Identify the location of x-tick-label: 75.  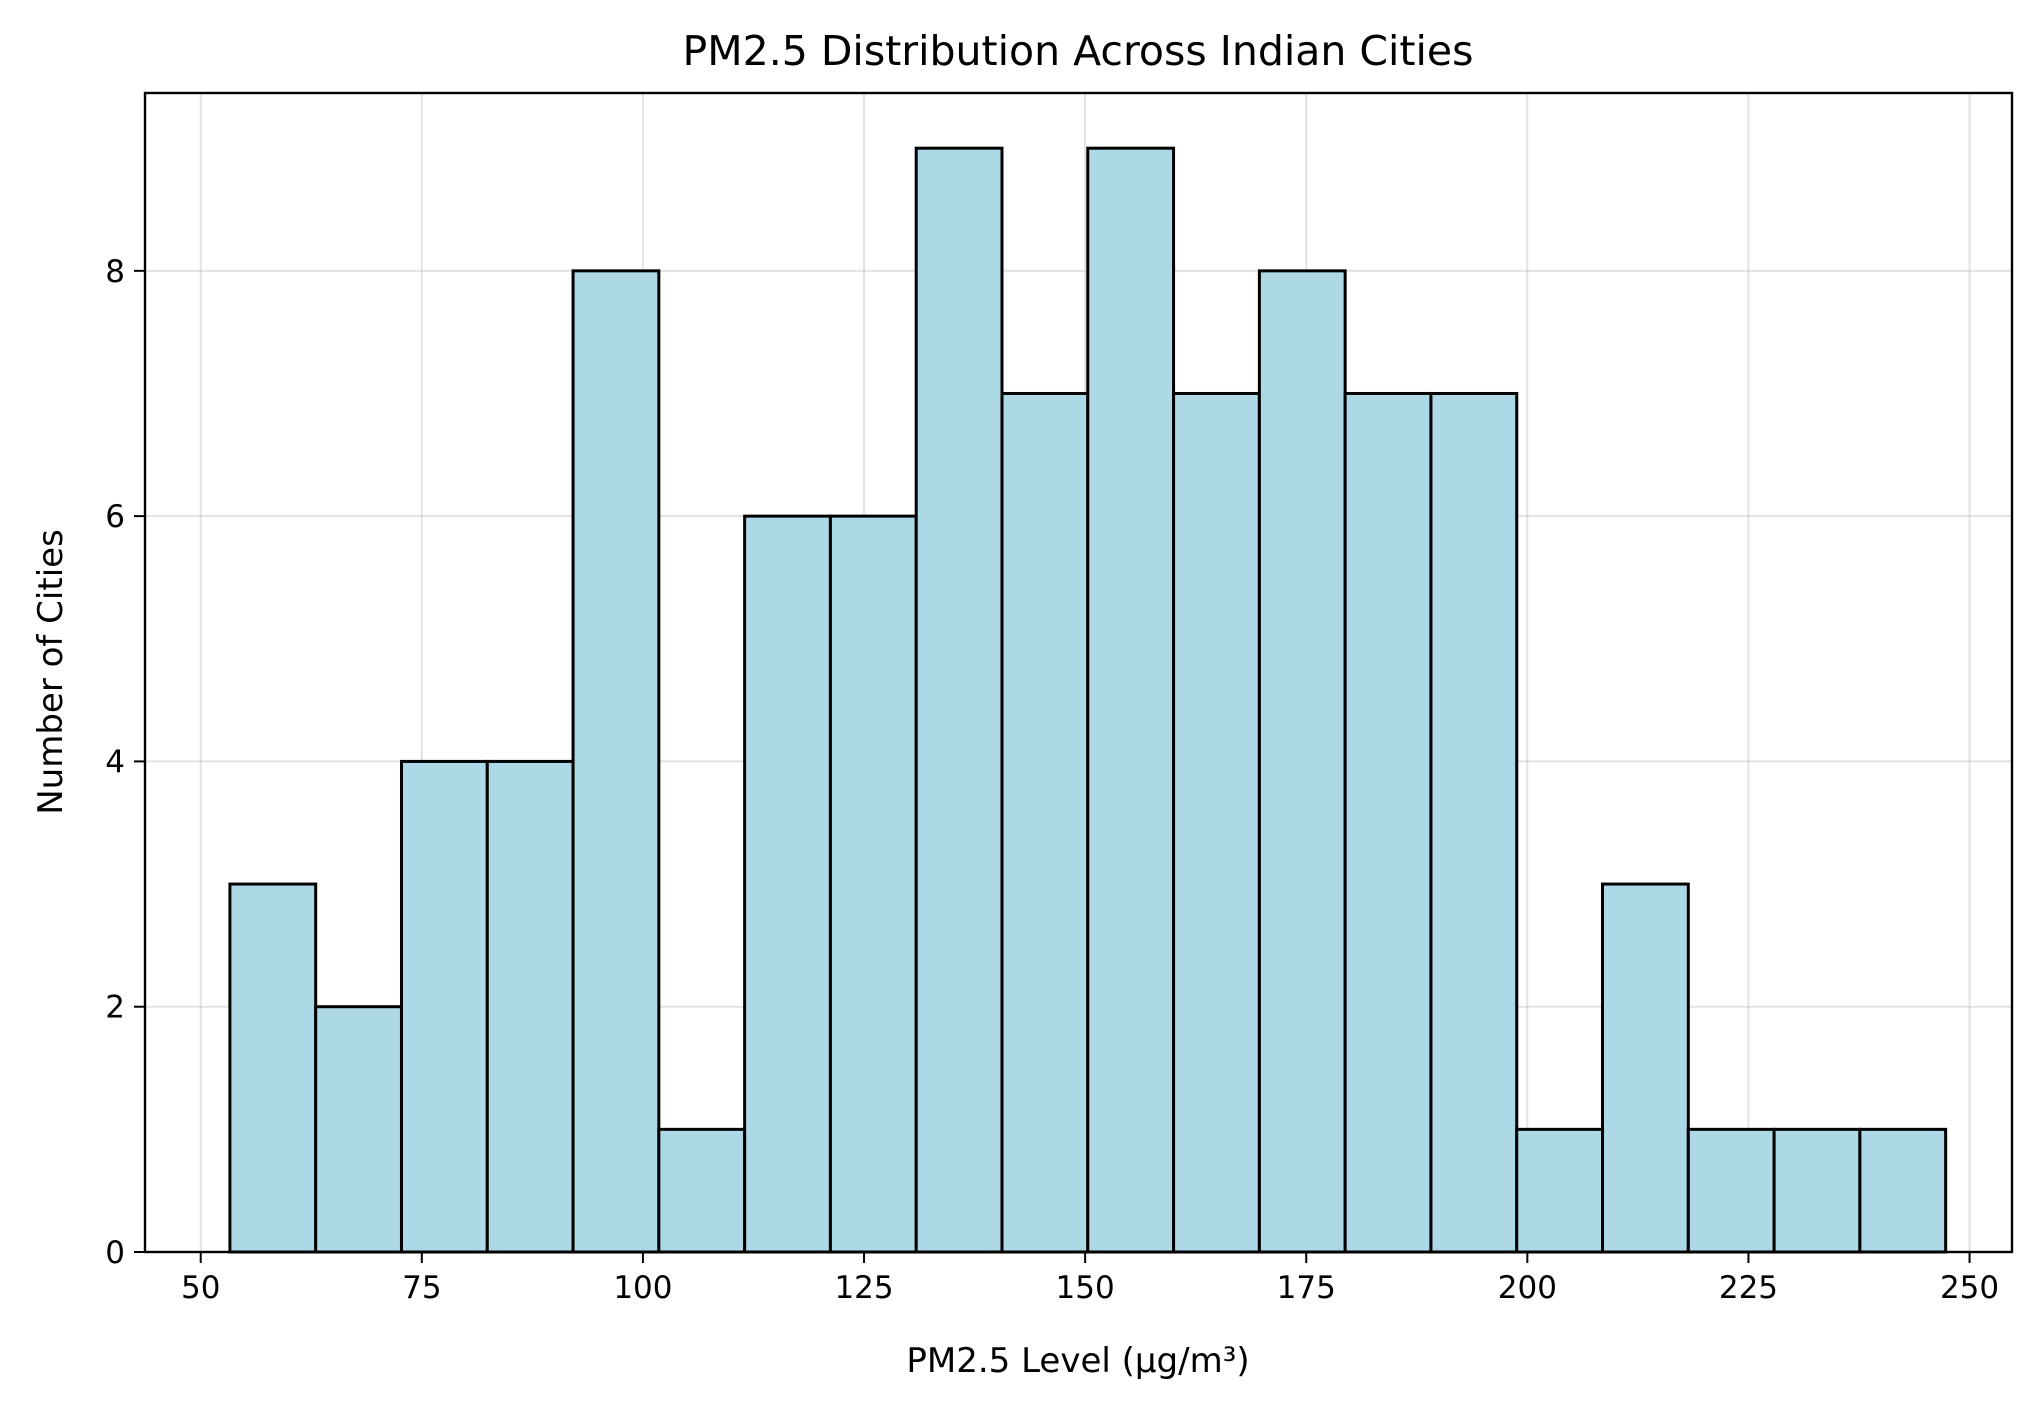
(421, 1288).